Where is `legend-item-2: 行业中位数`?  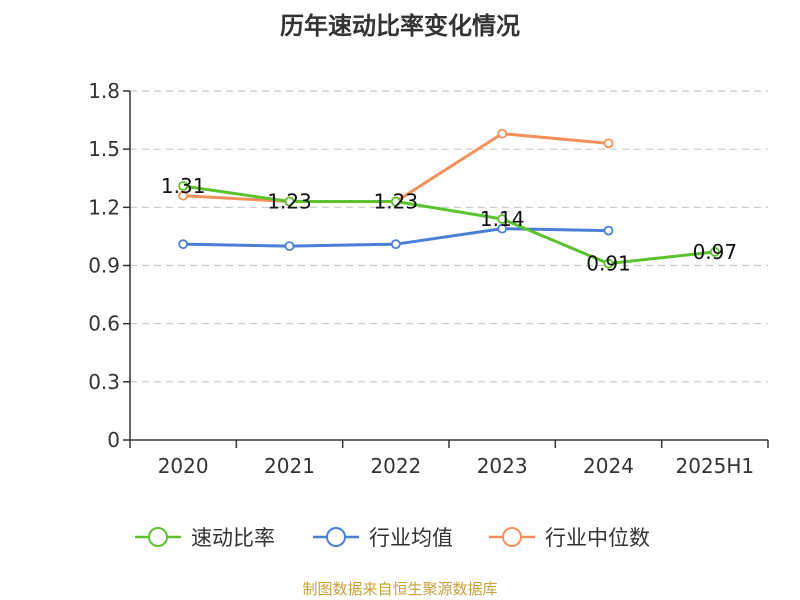
legend-item-2: 行业中位数 is located at coordinates (569, 538).